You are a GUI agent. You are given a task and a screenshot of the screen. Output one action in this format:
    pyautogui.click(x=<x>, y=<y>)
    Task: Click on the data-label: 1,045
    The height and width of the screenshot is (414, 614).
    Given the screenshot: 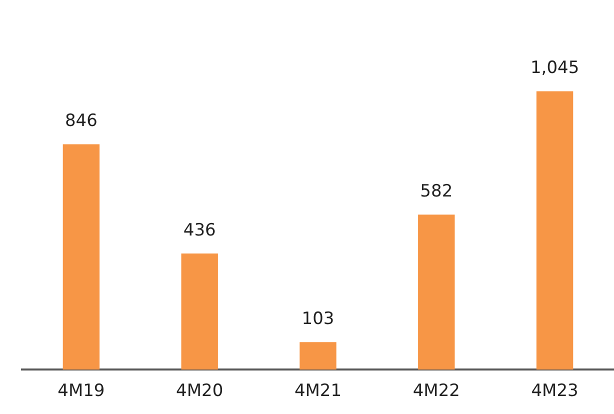 What is the action you would take?
    pyautogui.click(x=555, y=68)
    